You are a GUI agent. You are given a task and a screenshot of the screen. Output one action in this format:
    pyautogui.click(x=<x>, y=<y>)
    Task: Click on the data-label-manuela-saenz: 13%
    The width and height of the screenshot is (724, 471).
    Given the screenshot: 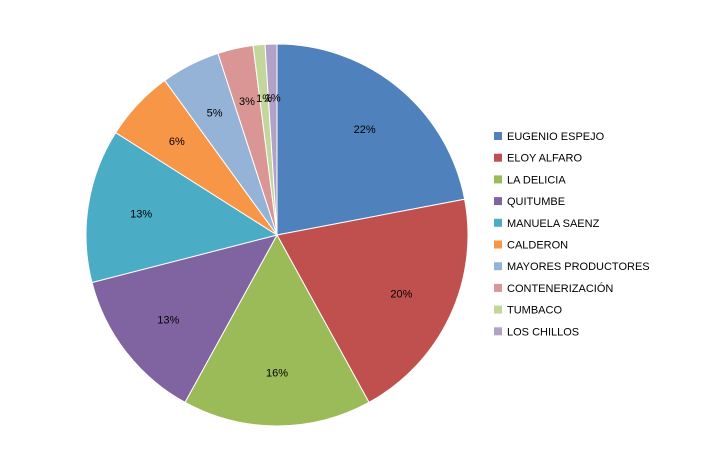 What is the action you would take?
    pyautogui.click(x=141, y=215)
    